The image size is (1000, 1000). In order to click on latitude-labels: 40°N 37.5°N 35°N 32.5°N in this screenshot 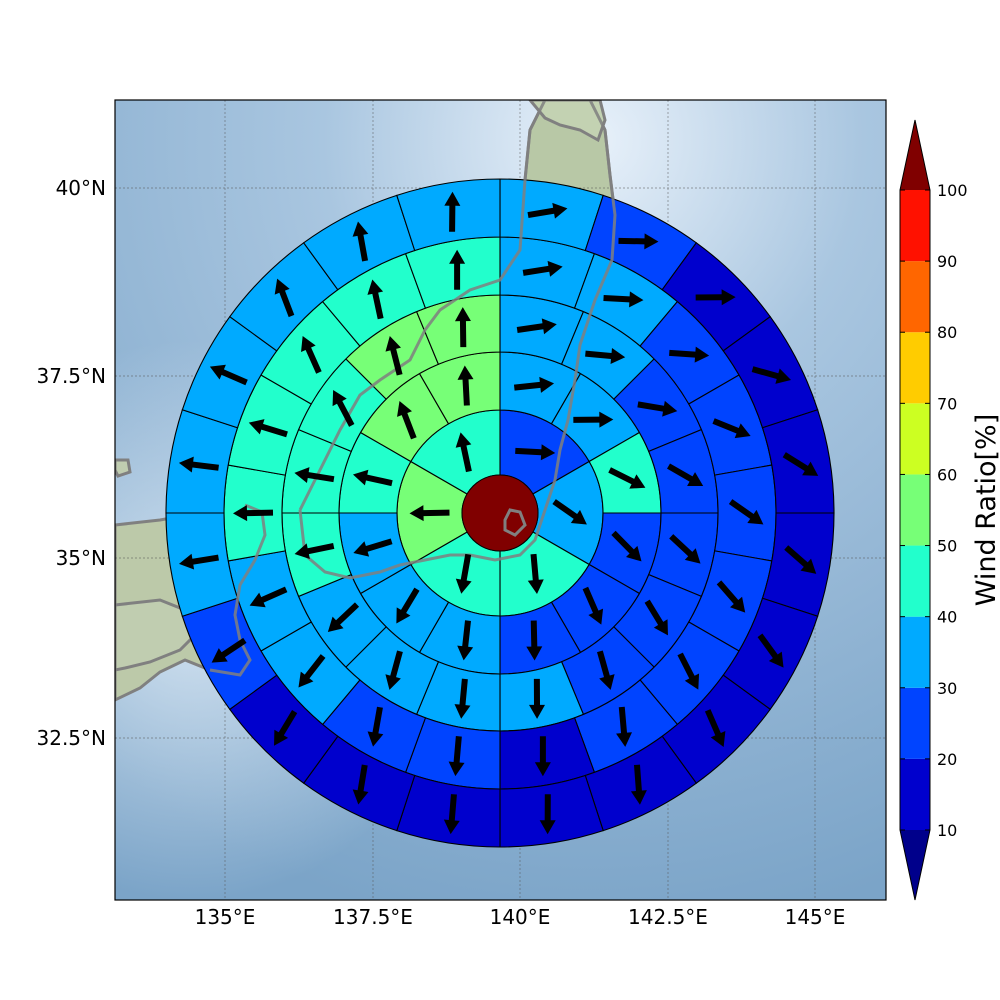, I will do `click(72, 463)`.